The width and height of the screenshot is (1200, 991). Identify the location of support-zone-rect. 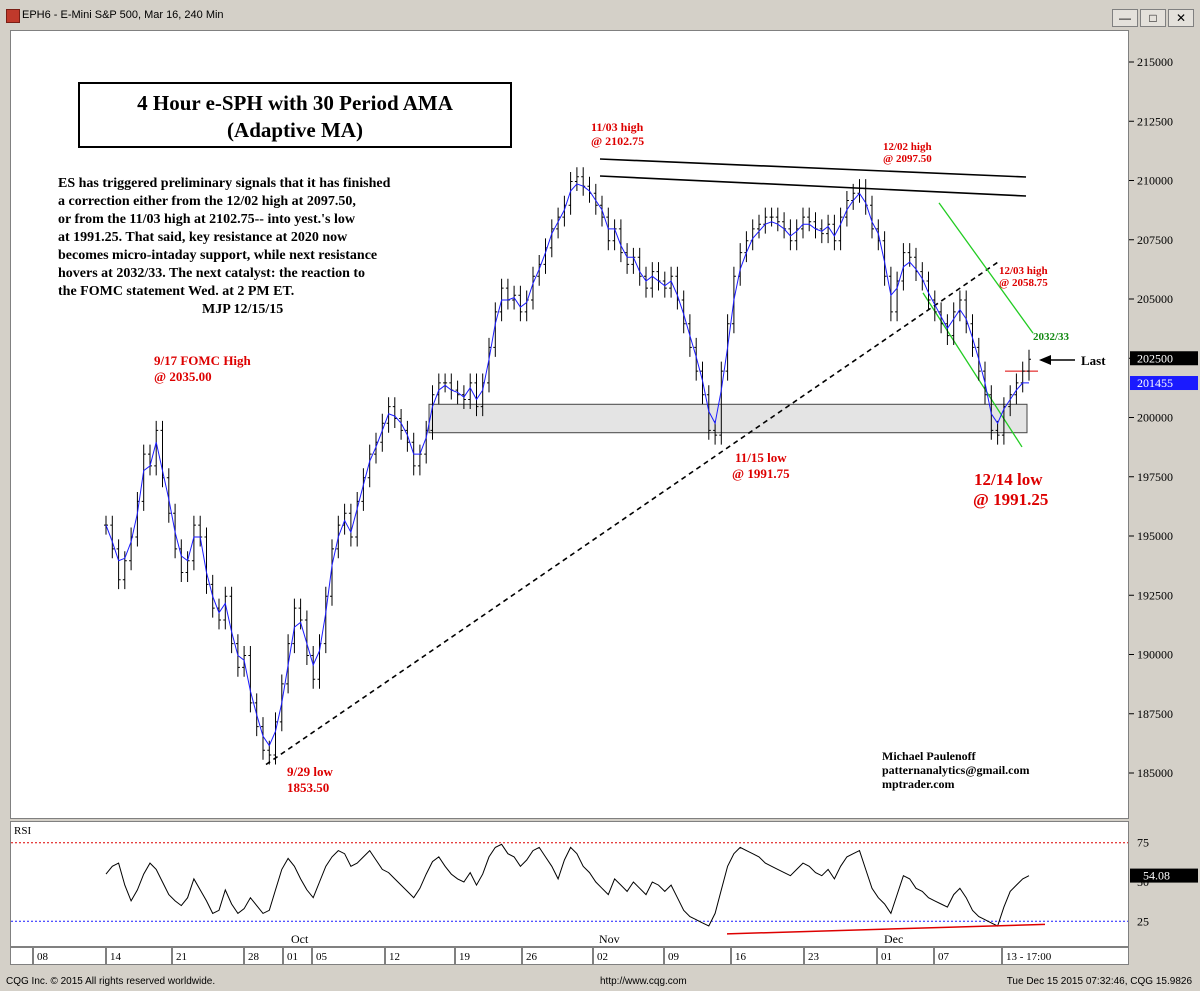
(728, 418).